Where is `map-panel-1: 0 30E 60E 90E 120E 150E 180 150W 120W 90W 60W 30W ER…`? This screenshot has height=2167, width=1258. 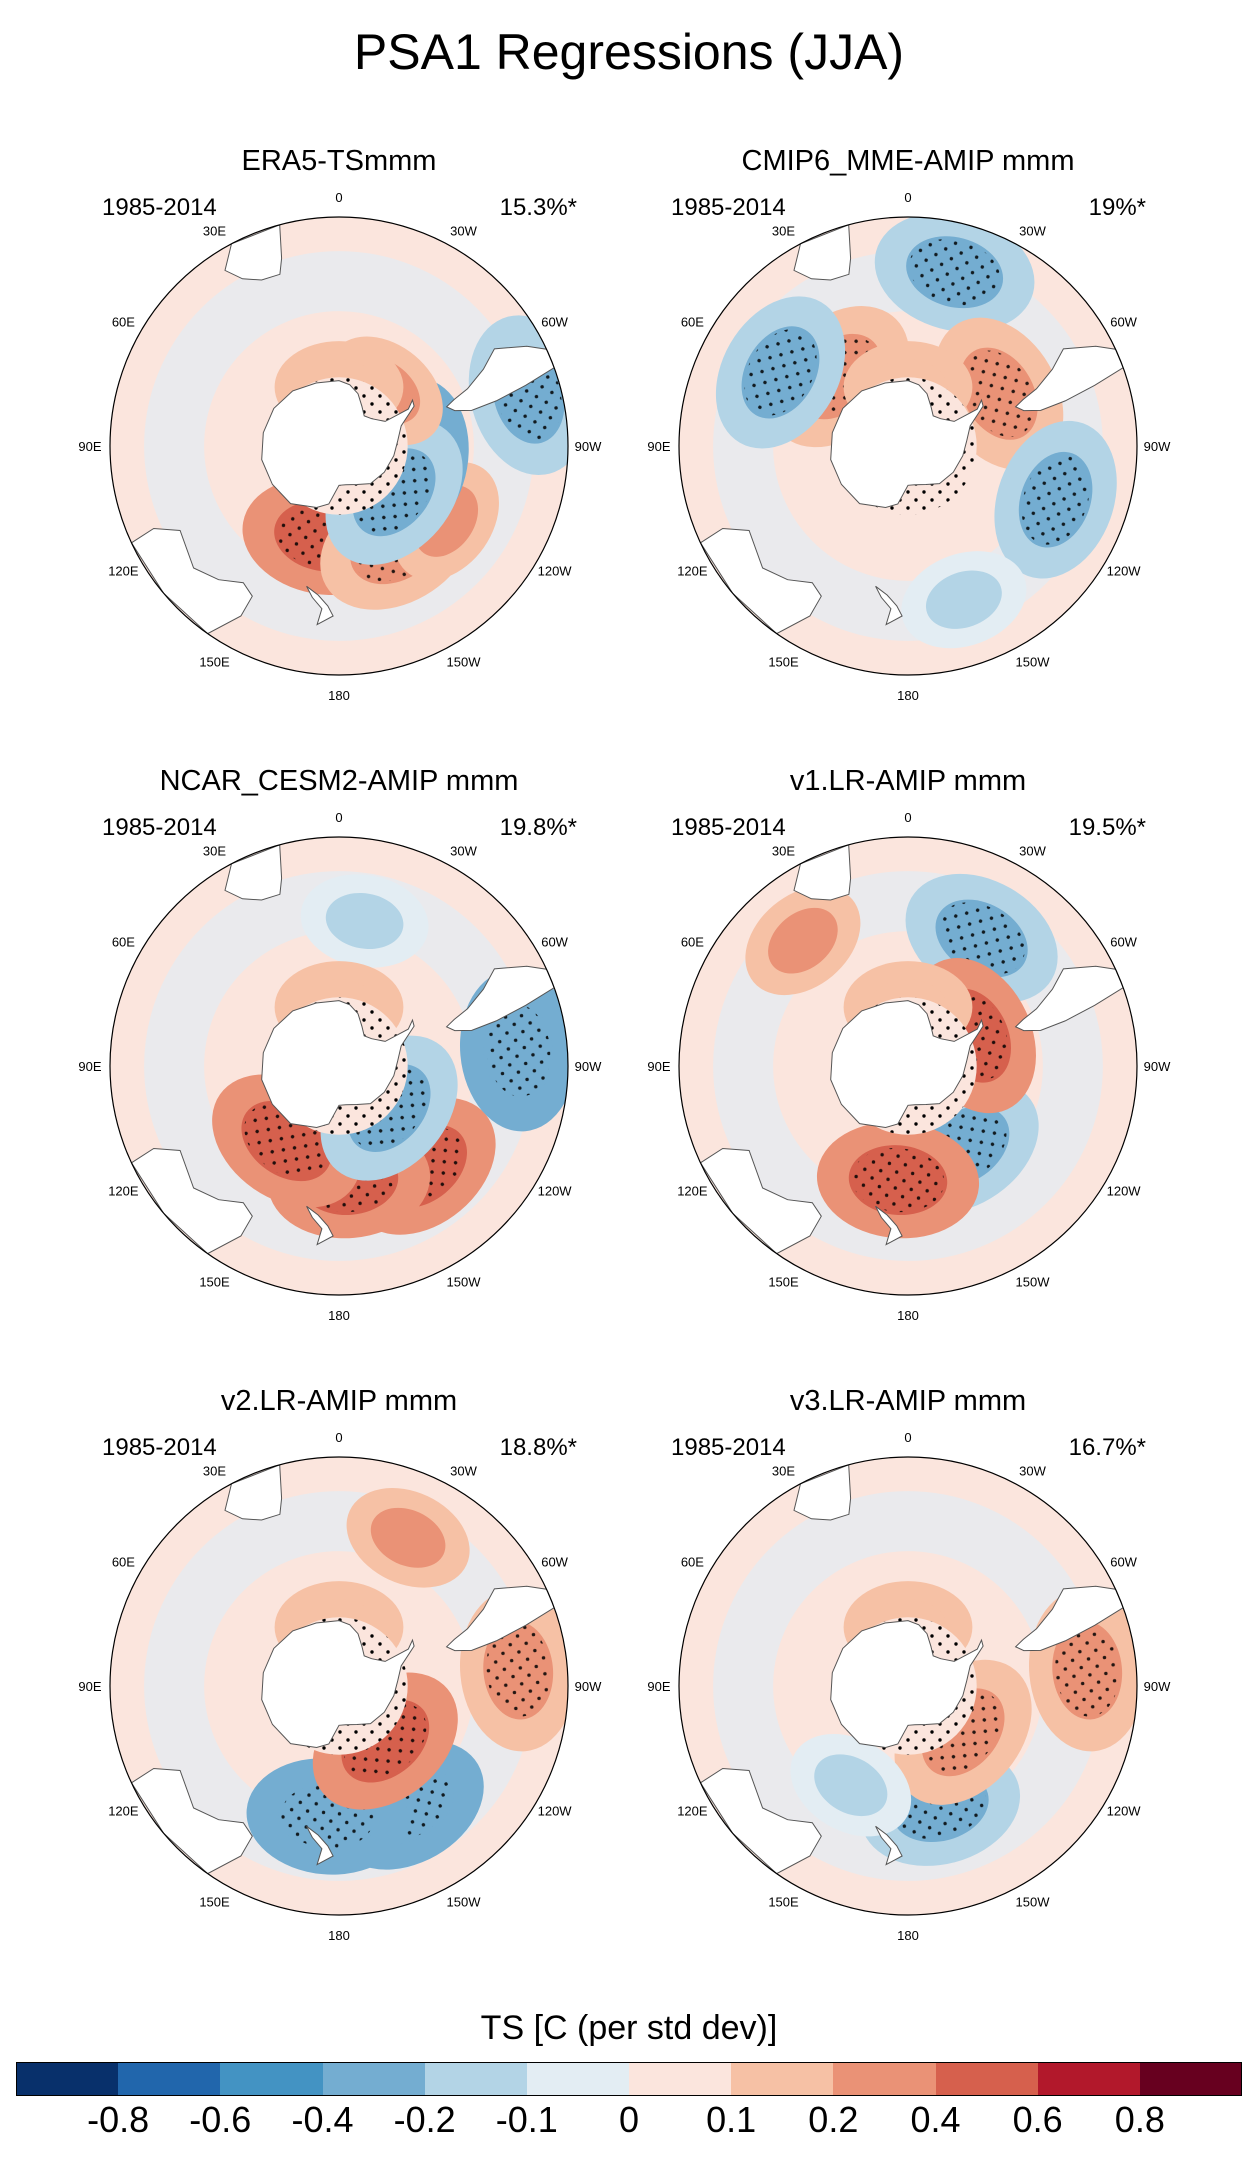 map-panel-1: 0 30E 60E 90E 120E 150E 180 150W 120W 90W 60W 30W ER… is located at coordinates (340, 424).